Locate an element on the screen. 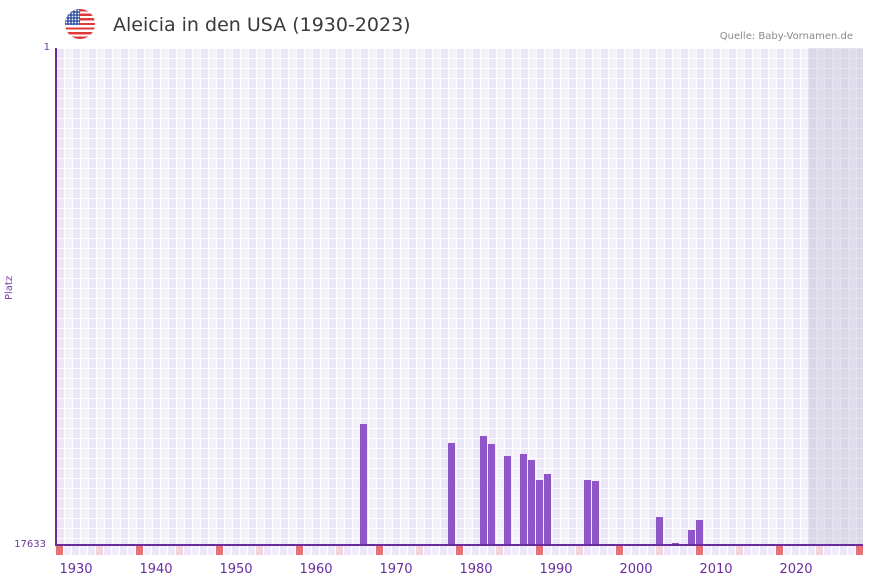 The width and height of the screenshot is (873, 587). bar-1966 is located at coordinates (363, 484).